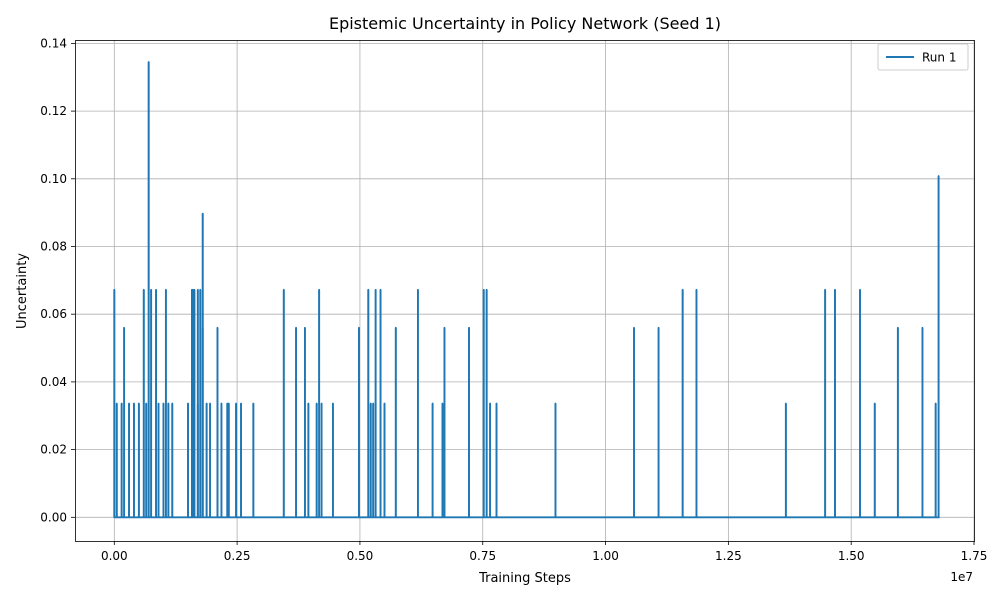 The width and height of the screenshot is (1000, 600). I want to click on y-axis-label: Uncertainty, so click(22, 291).